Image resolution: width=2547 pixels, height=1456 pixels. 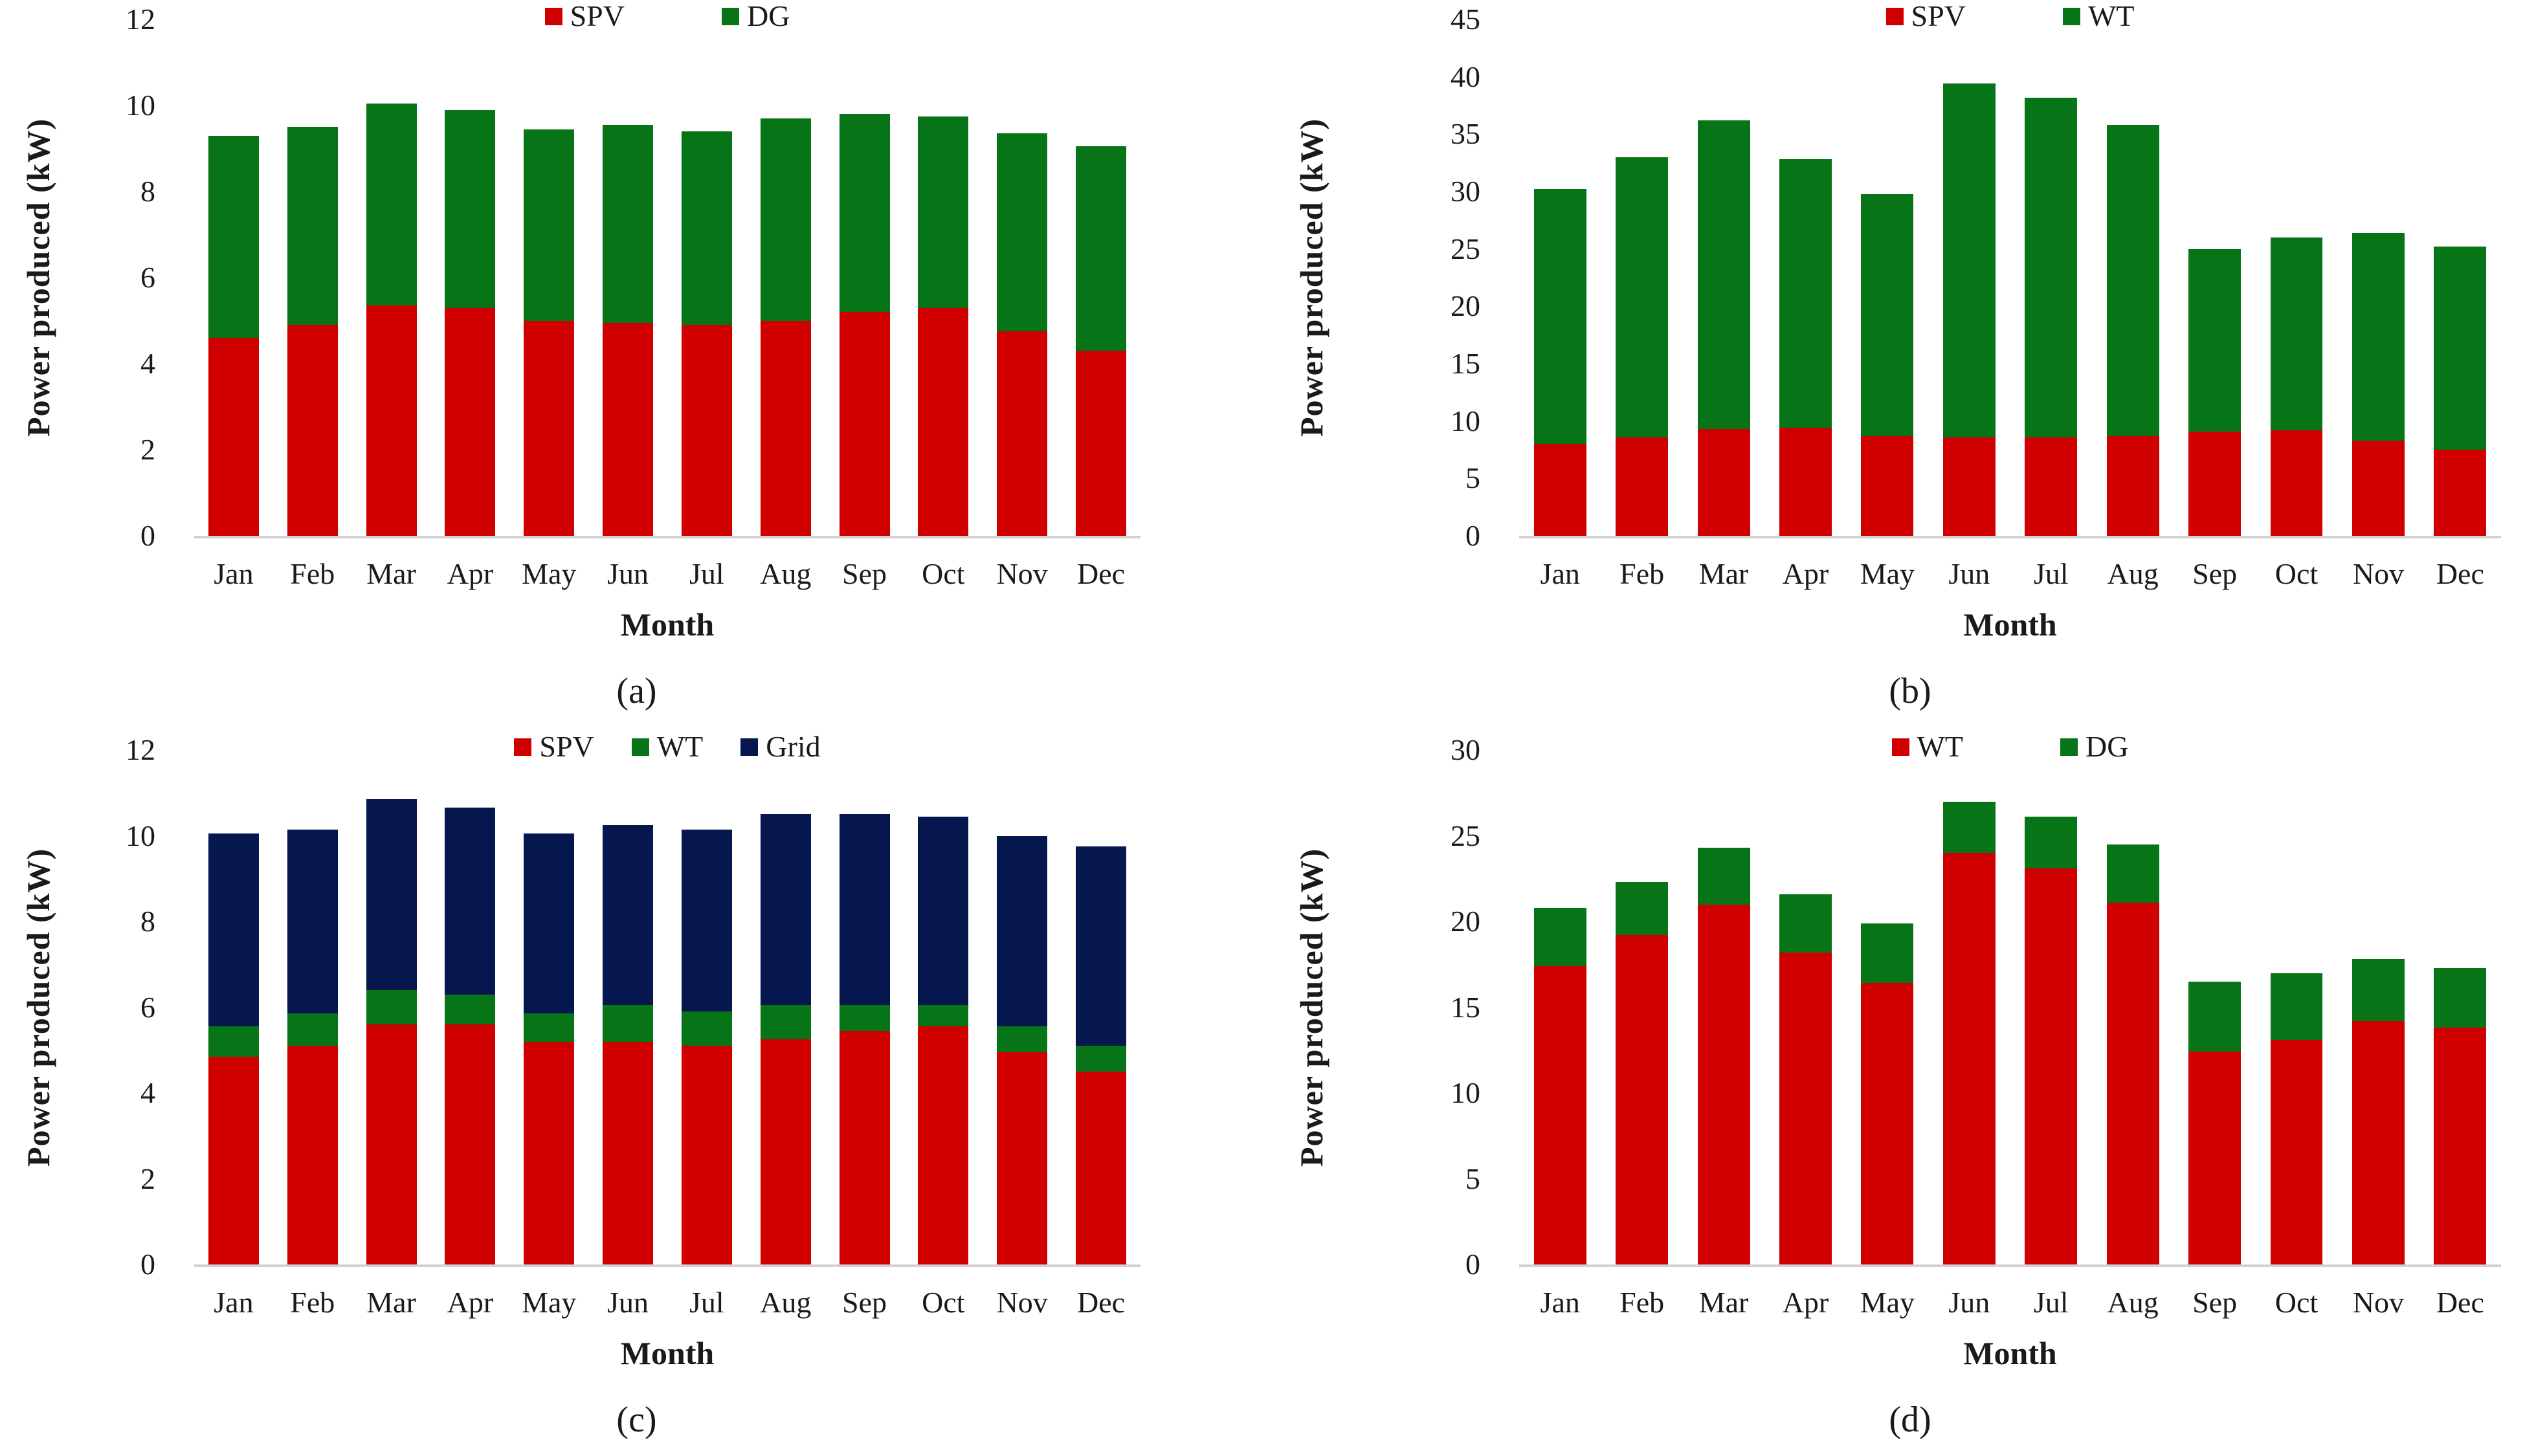 I want to click on stacked-bar-may, so click(x=549, y=1048).